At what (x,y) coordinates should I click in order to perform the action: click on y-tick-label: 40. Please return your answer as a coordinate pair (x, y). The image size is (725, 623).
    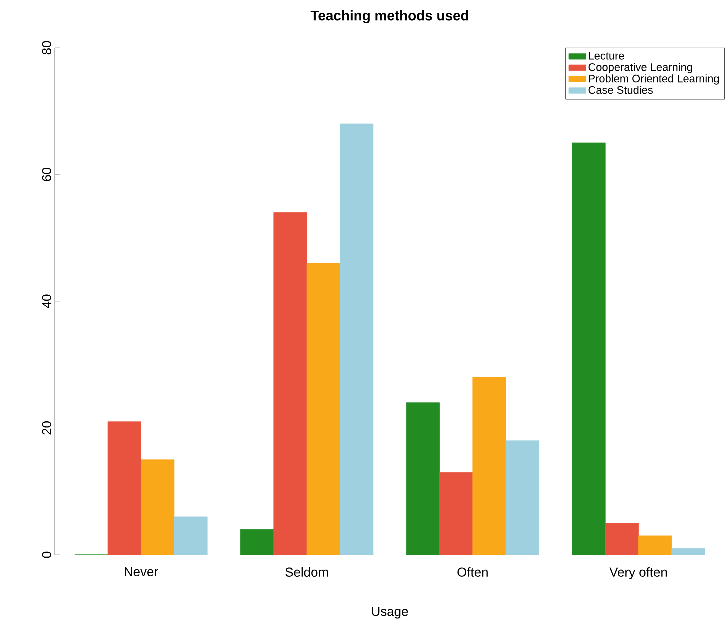
    Looking at the image, I should click on (47, 301).